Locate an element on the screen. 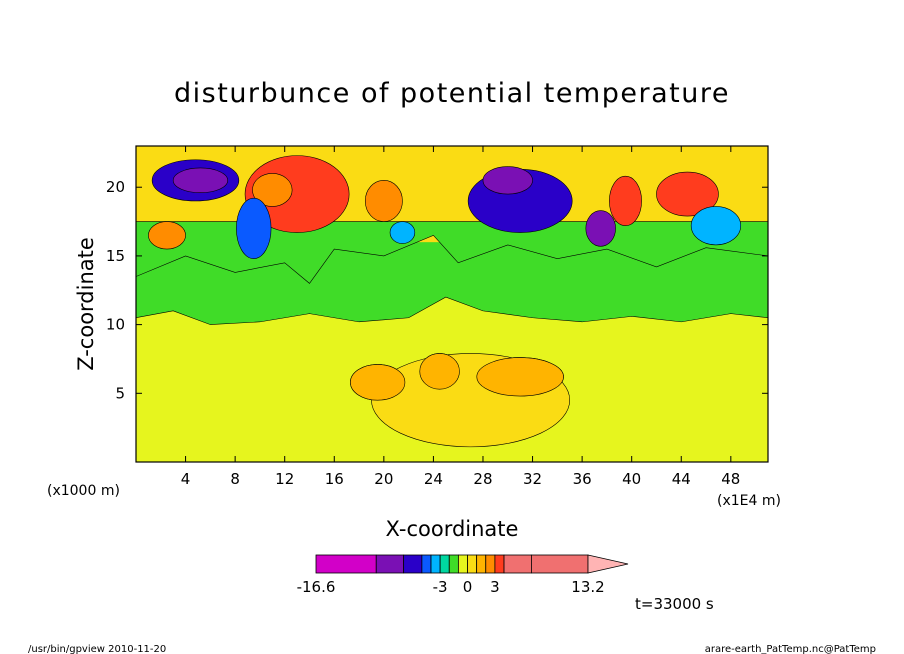 Image resolution: width=904 pixels, height=654 pixels. y-tick-label: 10 is located at coordinates (115, 325).